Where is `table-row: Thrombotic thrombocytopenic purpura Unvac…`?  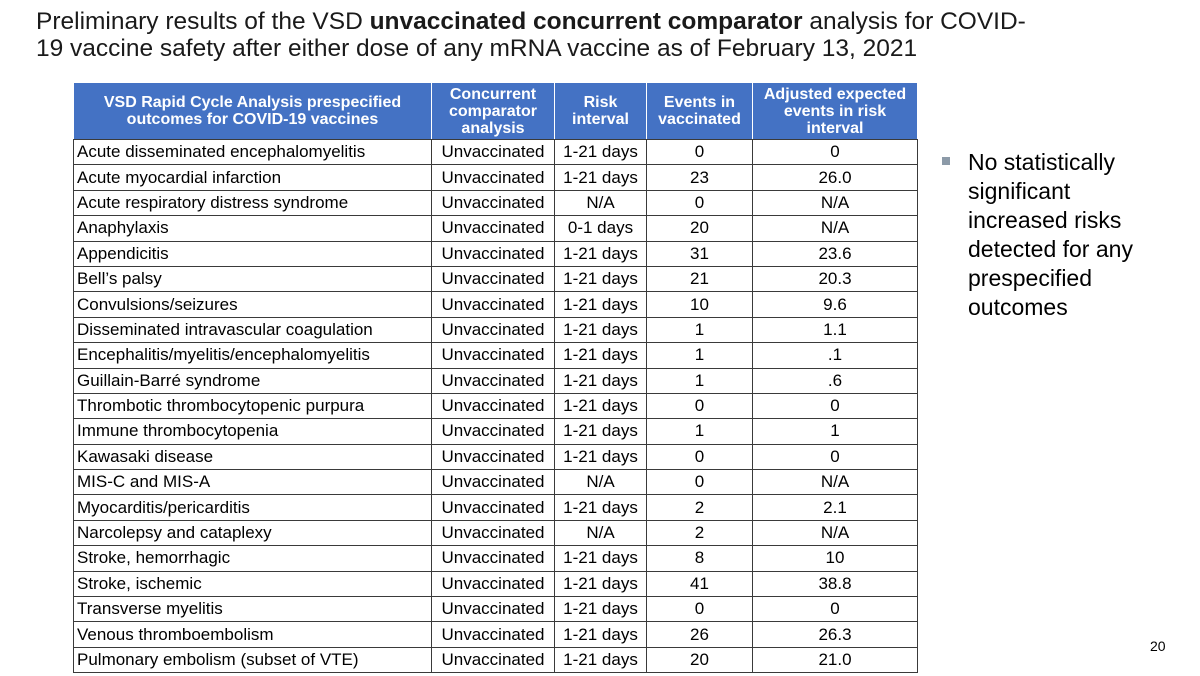 table-row: Thrombotic thrombocytopenic purpura Unvac… is located at coordinates (495, 406).